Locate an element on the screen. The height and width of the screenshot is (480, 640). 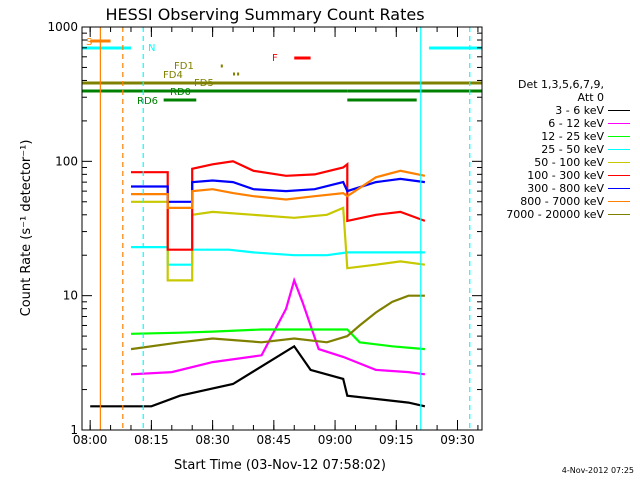
y-tick-label: 1000 is located at coordinates (62, 27).